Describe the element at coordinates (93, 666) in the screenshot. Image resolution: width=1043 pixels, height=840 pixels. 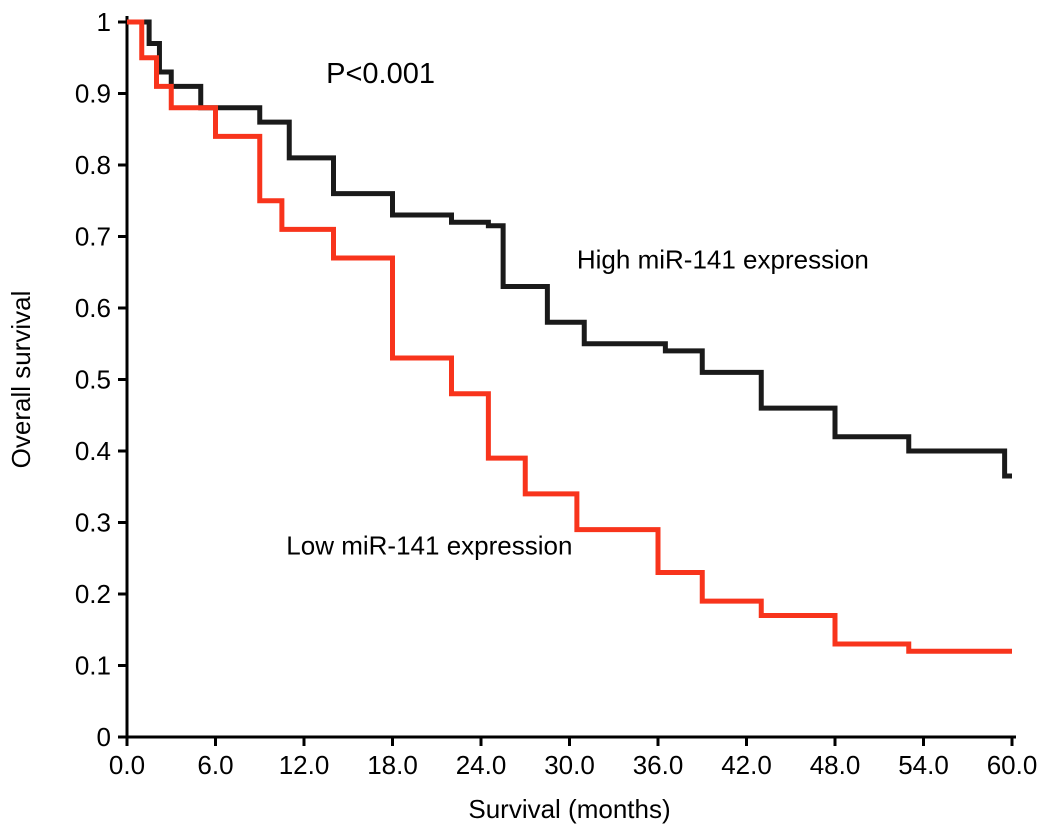
I see `y-tick-label: 0.1` at that location.